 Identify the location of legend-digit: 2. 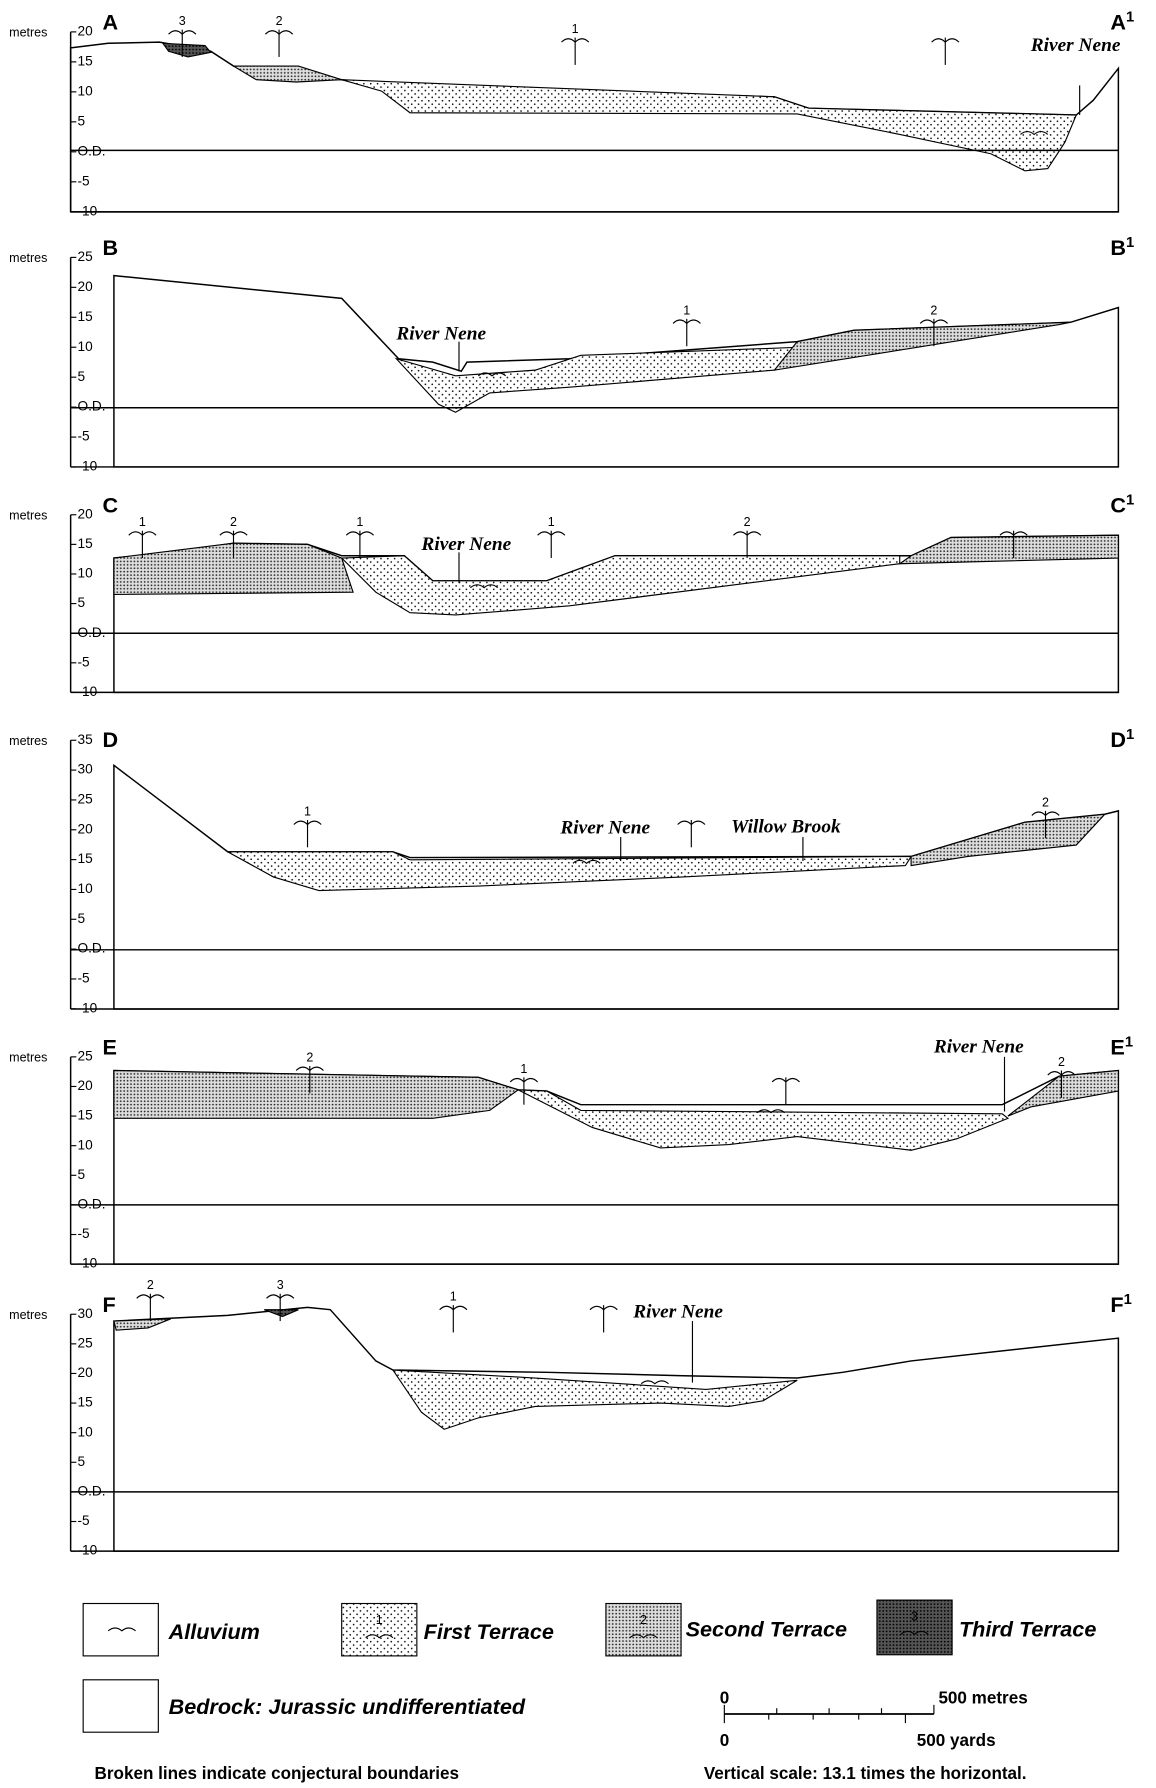
(643, 1620).